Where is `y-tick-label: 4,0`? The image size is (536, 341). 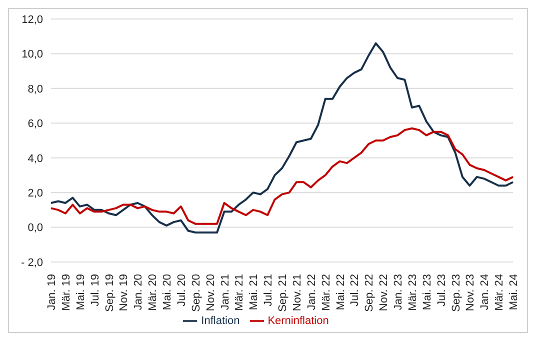 y-tick-label: 4,0 is located at coordinates (35, 158).